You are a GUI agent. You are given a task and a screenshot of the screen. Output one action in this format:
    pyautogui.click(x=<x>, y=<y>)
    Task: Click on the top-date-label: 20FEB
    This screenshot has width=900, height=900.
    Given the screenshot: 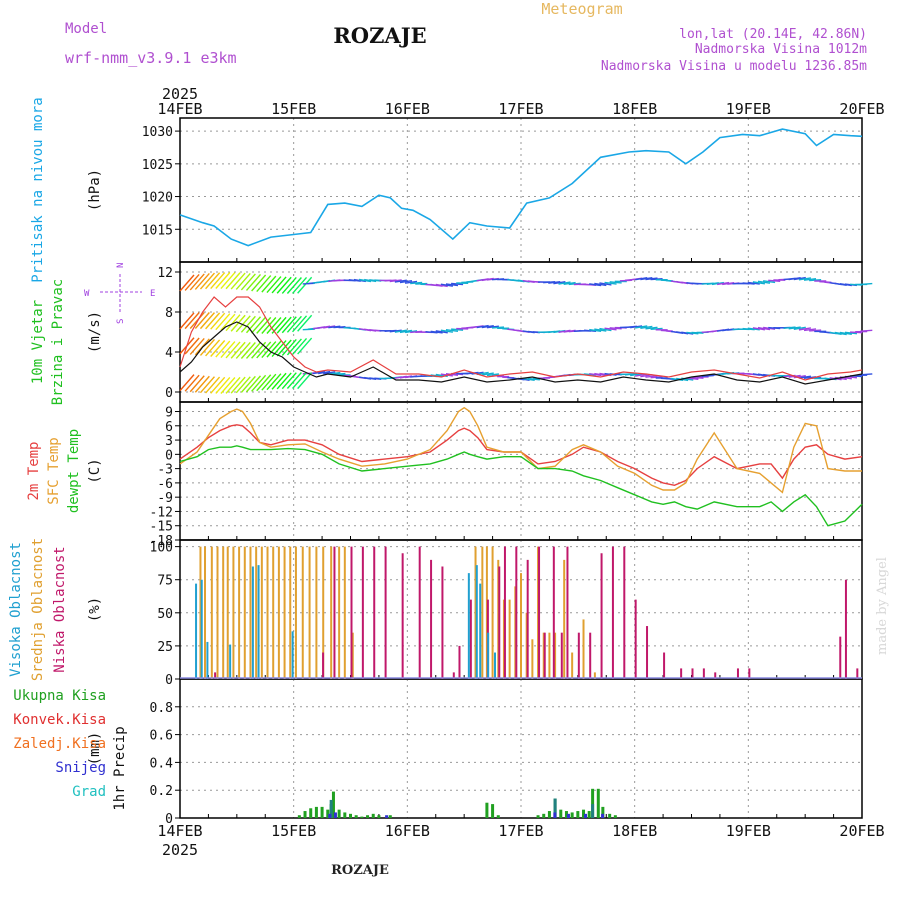 What is the action you would take?
    pyautogui.click(x=861, y=109)
    